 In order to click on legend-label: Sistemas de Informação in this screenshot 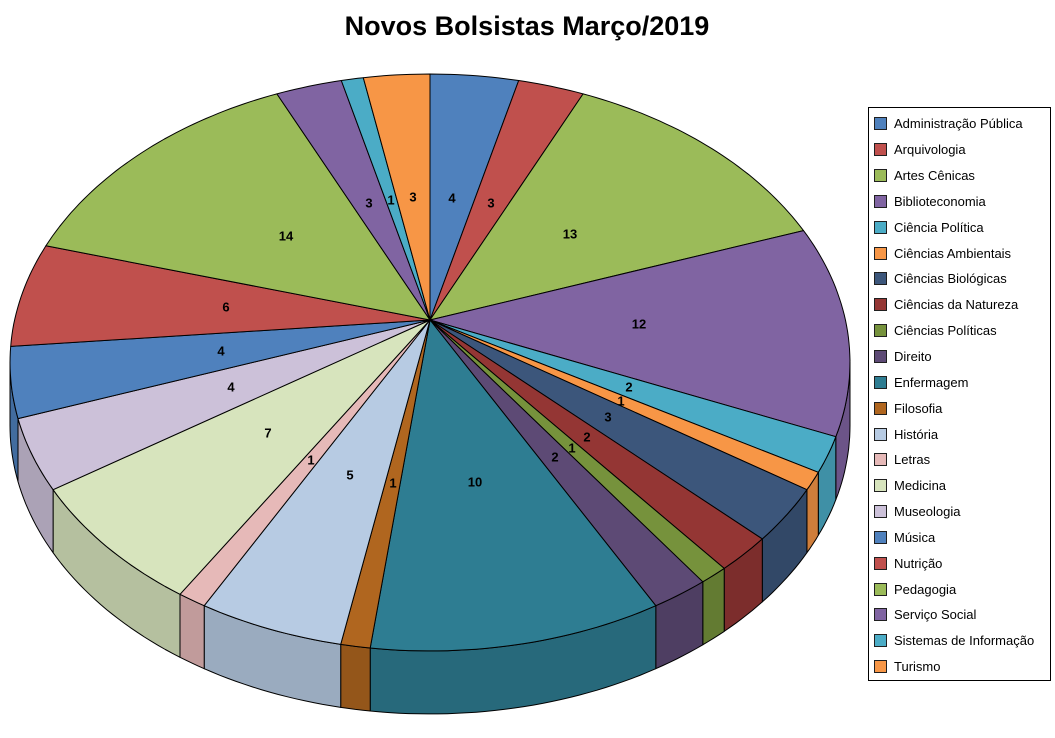, I will do `click(964, 641)`.